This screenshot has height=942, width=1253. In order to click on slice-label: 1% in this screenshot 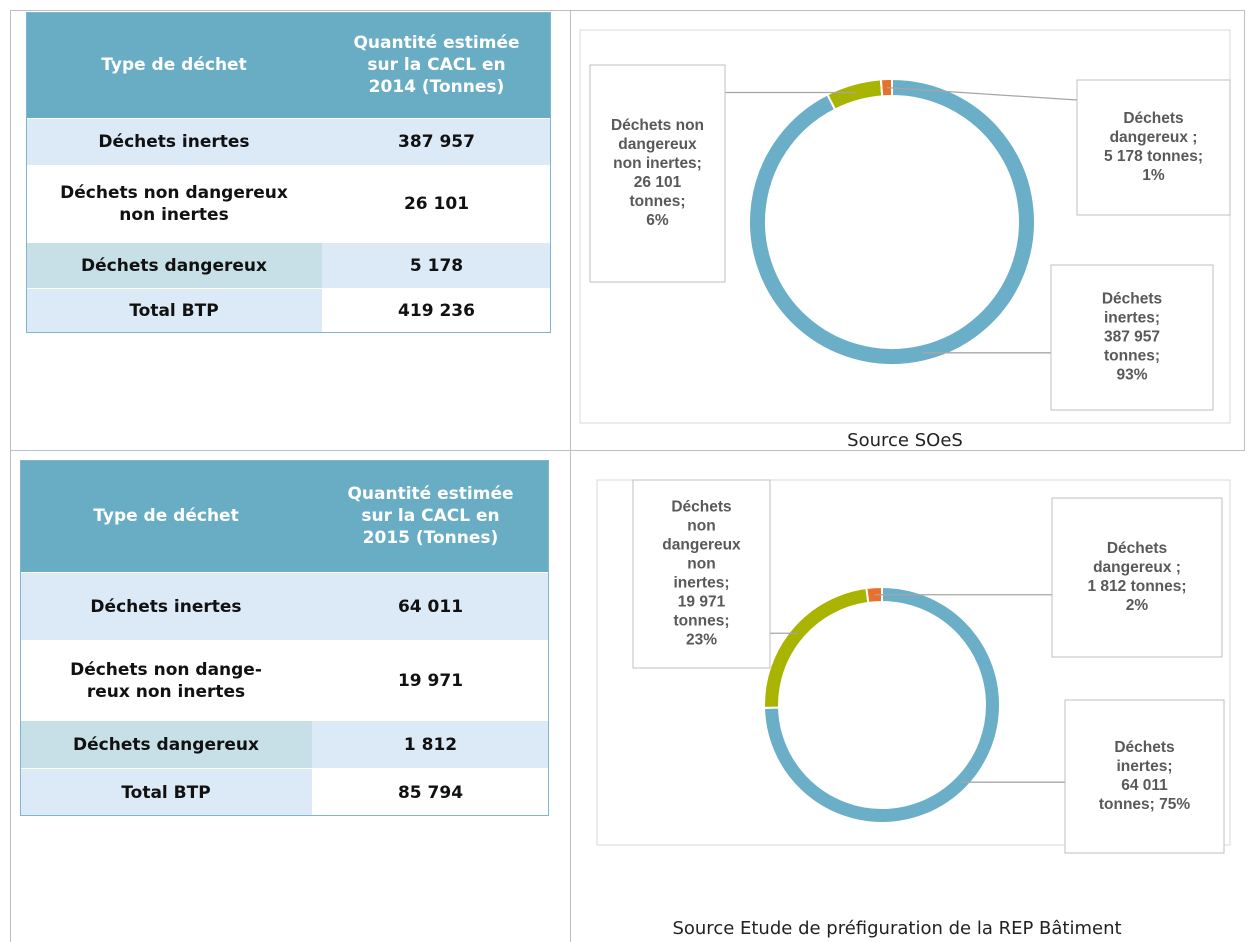, I will do `click(1153, 175)`.